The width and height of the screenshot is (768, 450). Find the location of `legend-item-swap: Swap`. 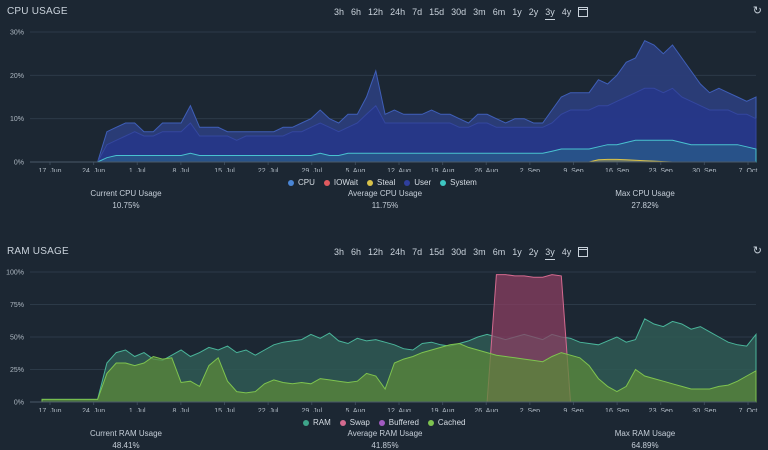

legend-item-swap: Swap is located at coordinates (354, 422).